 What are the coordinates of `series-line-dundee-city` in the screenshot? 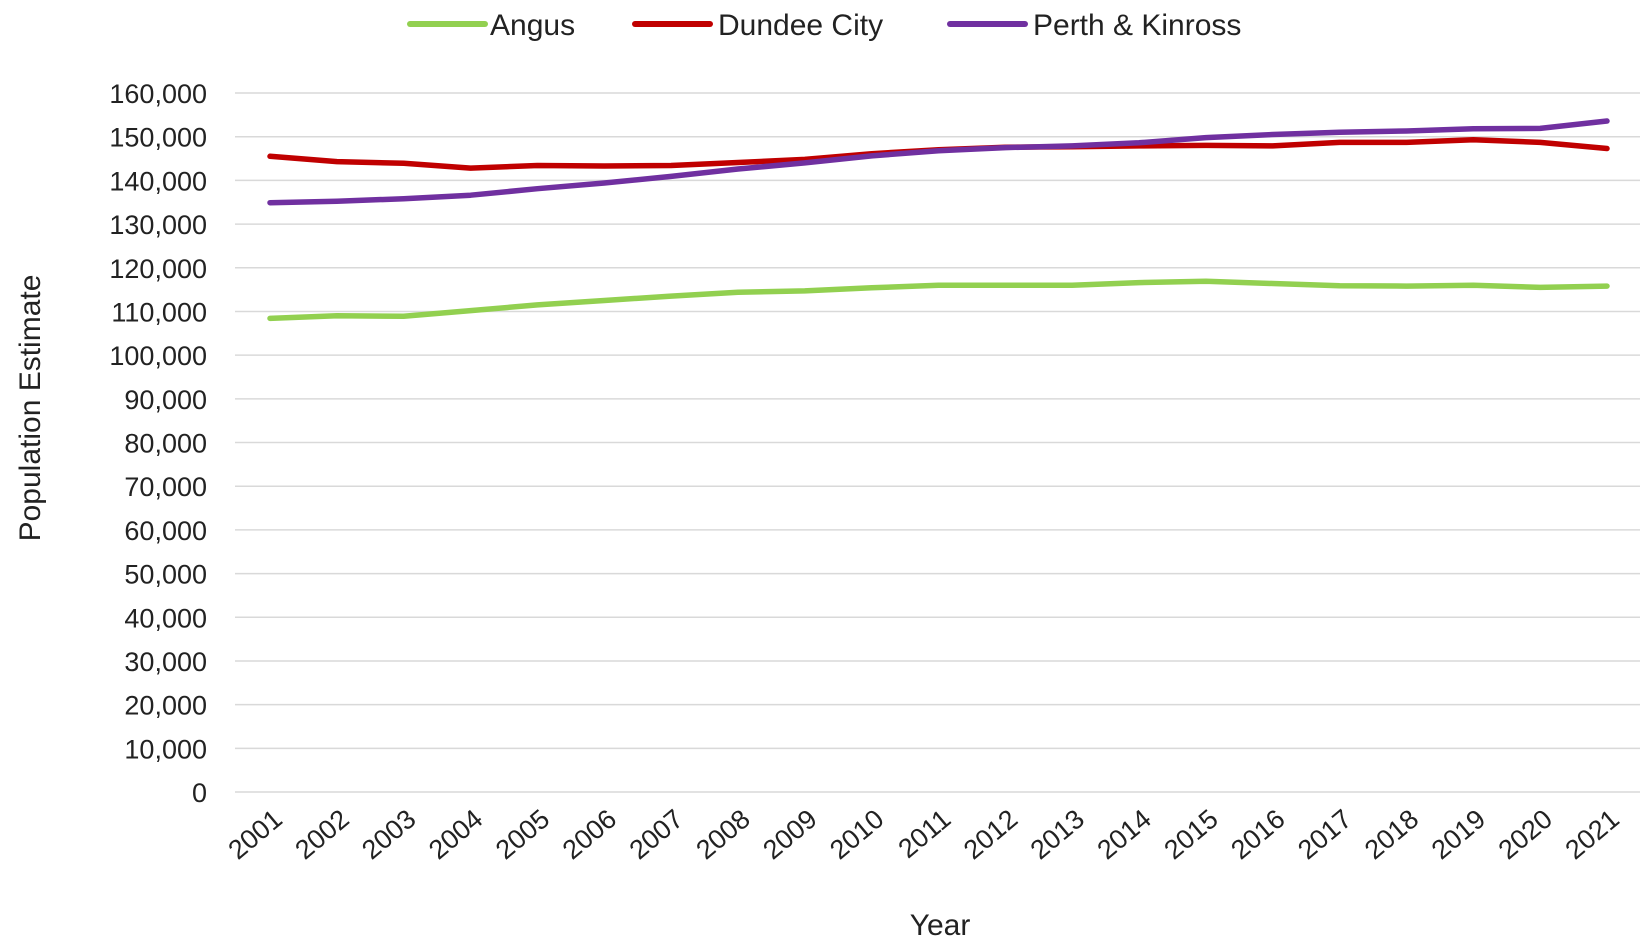 It's located at (938, 153).